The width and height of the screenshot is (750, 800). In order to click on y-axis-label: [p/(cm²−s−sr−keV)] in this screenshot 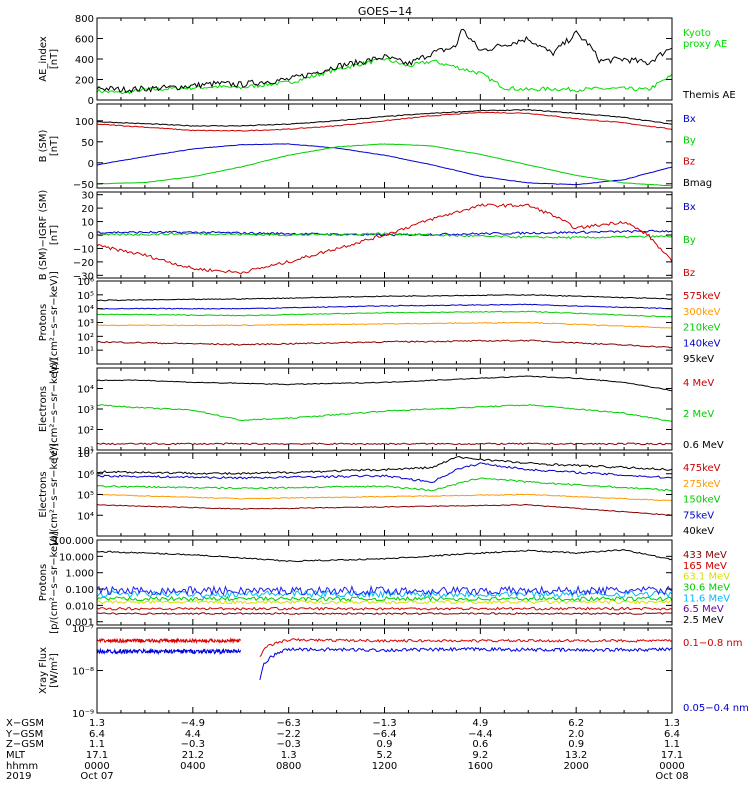, I will do `click(54, 322)`.